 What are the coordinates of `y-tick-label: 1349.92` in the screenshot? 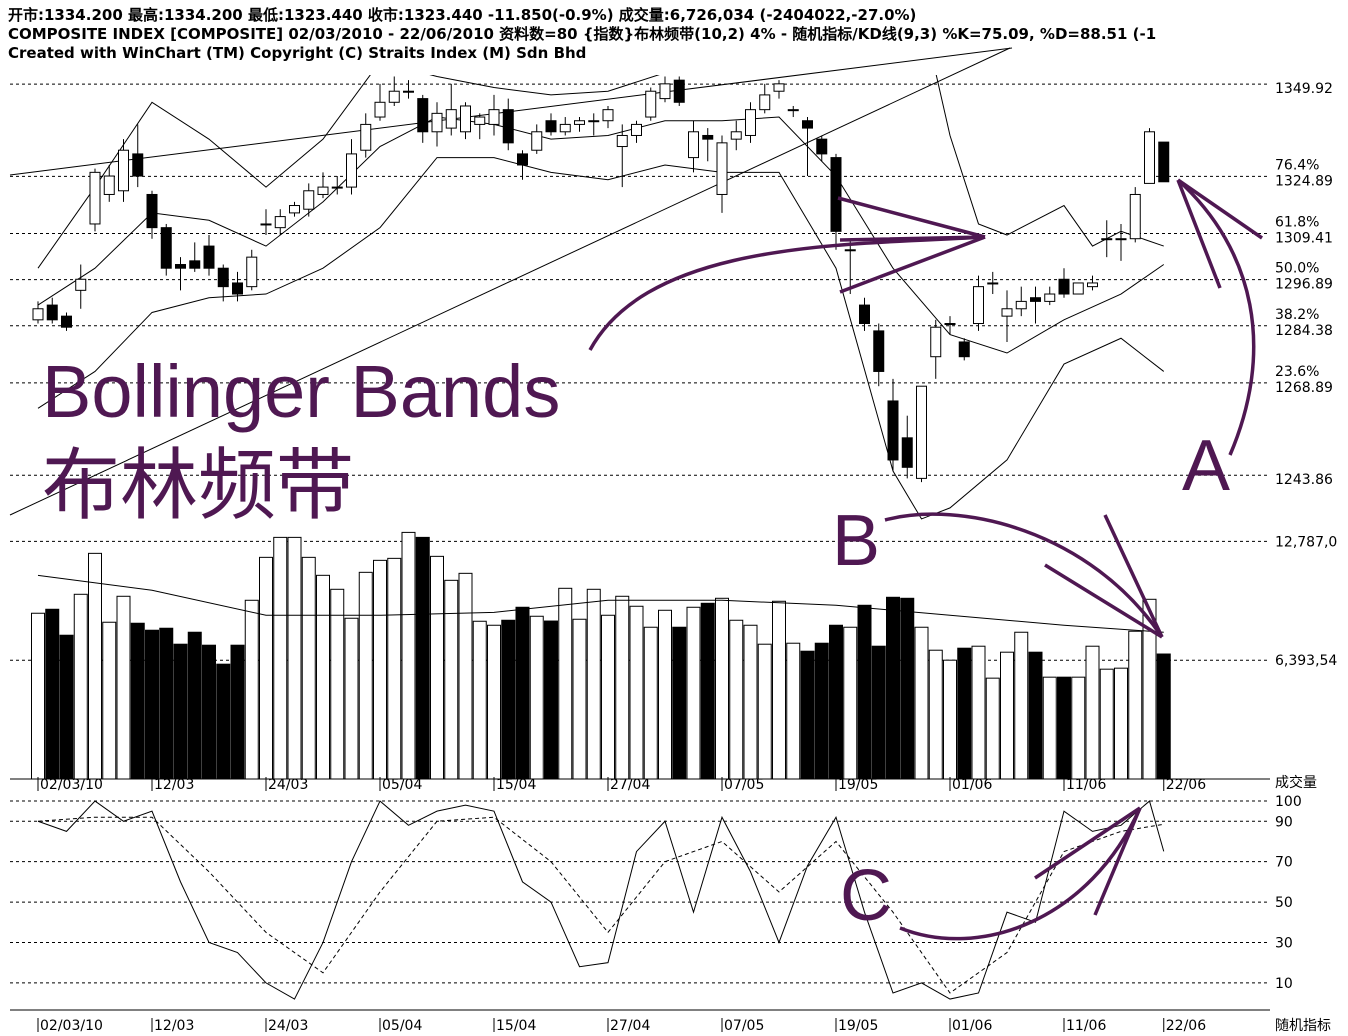 It's located at (1304, 89).